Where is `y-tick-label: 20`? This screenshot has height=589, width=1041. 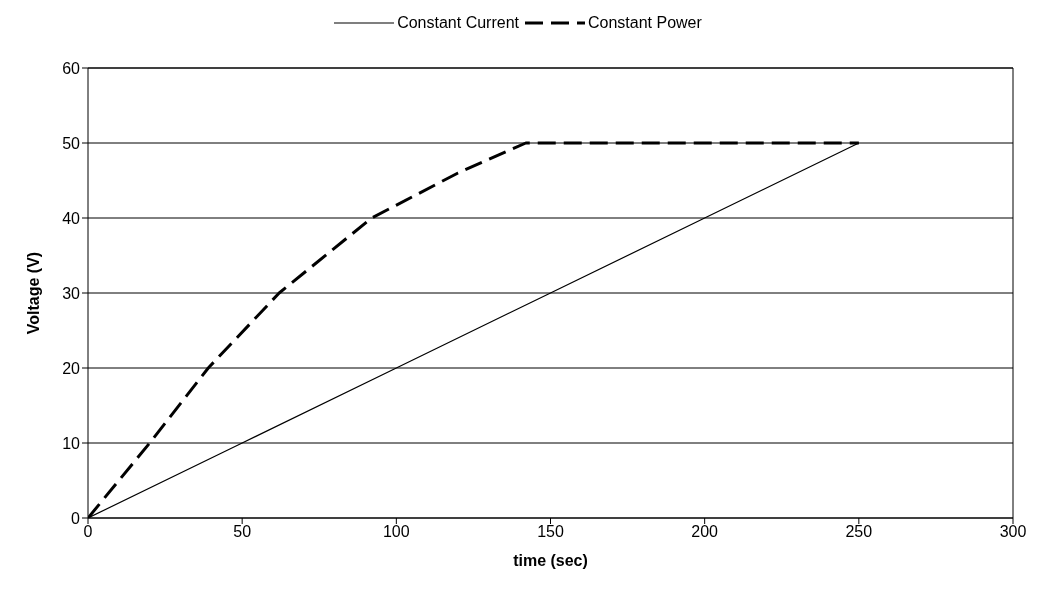
y-tick-label: 20 is located at coordinates (71, 368).